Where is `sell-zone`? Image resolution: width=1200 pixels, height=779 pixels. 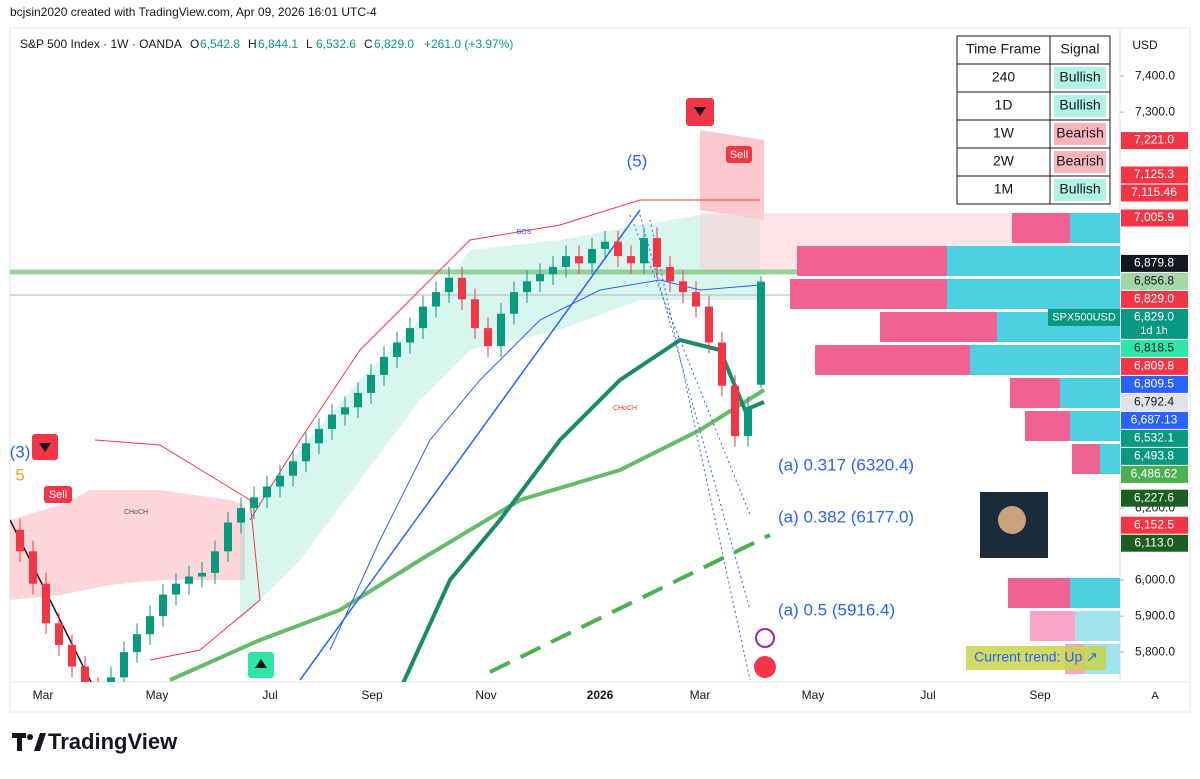
sell-zone is located at coordinates (732, 175).